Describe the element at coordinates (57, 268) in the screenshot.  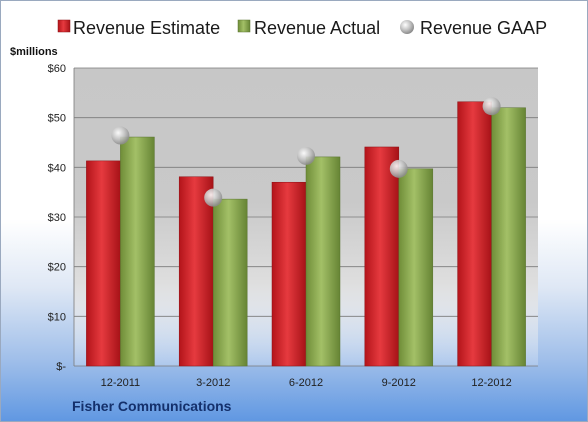
I see `y-tick-label: $20` at that location.